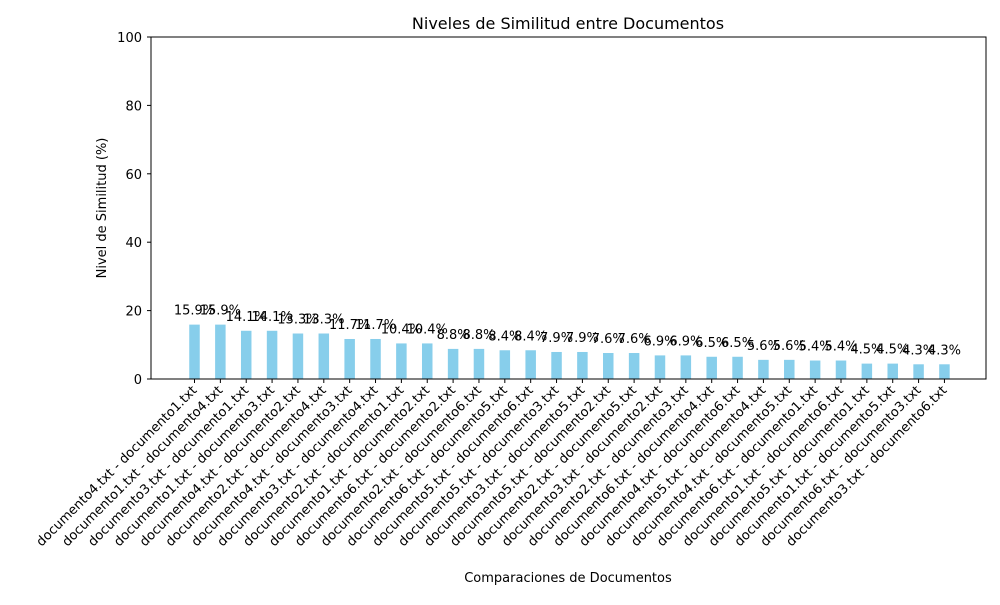  Describe the element at coordinates (133, 175) in the screenshot. I see `y-tick-label: 60` at that location.